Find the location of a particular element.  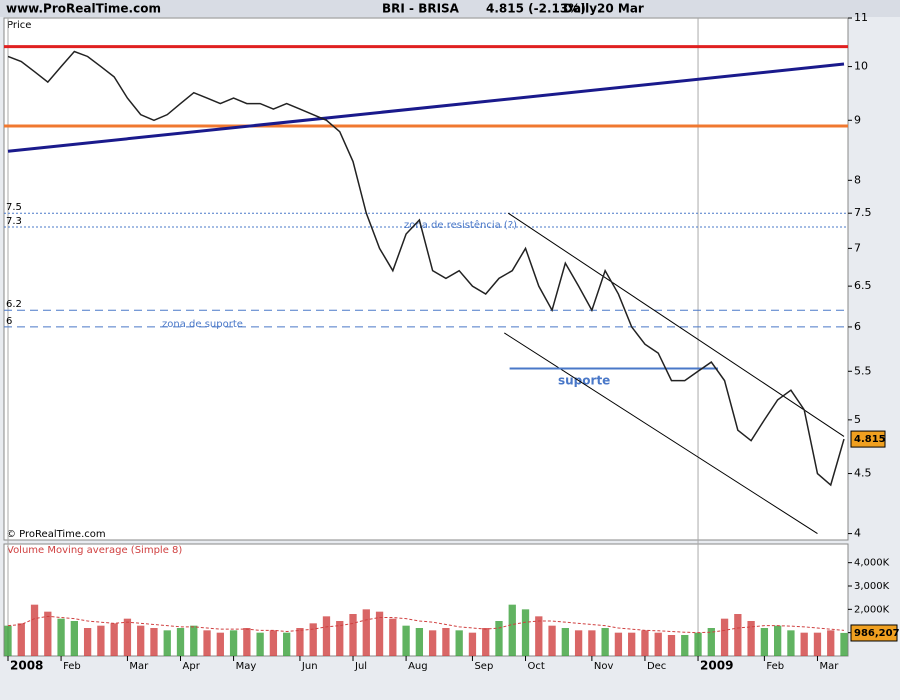

y-tick-label: 7.5 is located at coordinates (863, 212).